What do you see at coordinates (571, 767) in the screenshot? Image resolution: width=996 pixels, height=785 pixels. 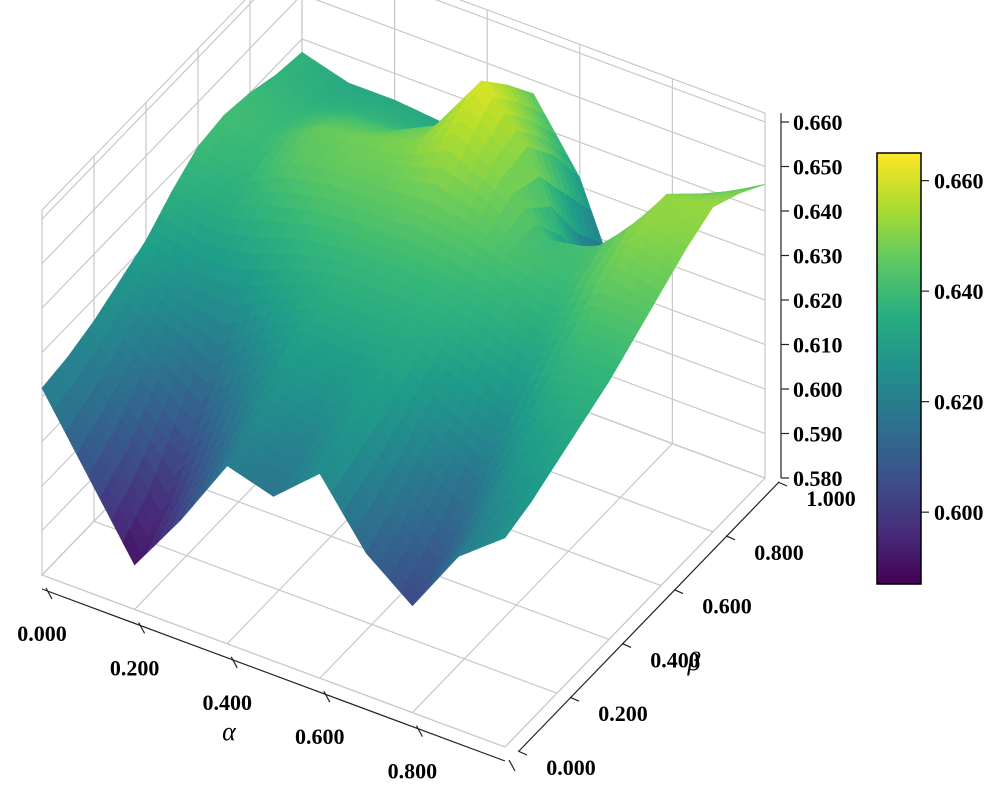 I see `y-tick-label-0: 0.000` at bounding box center [571, 767].